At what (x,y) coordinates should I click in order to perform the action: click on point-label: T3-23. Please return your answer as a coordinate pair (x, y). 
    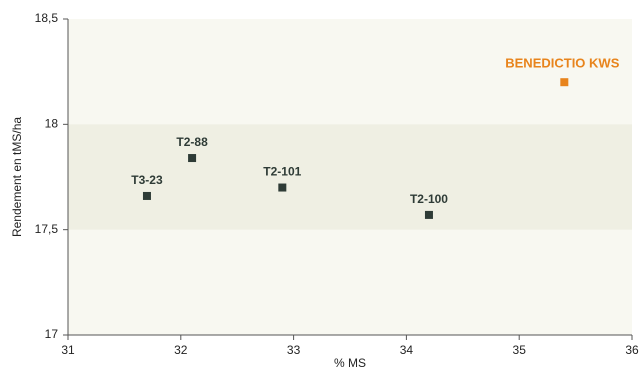
    Looking at the image, I should click on (147, 180).